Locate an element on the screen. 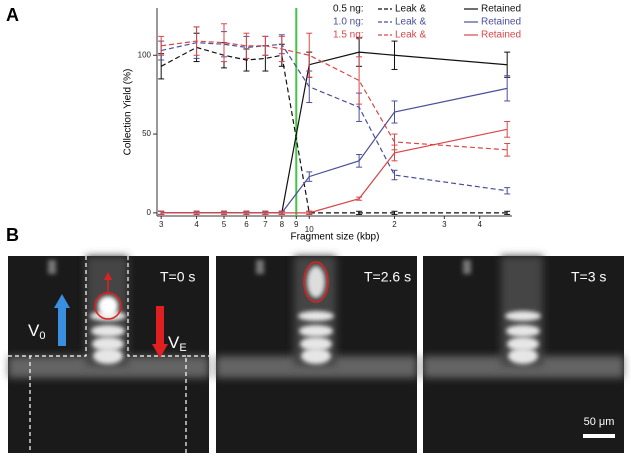 Image resolution: width=631 pixels, height=458 pixels. image-frame: T=0 sV0 VE is located at coordinates (108, 354).